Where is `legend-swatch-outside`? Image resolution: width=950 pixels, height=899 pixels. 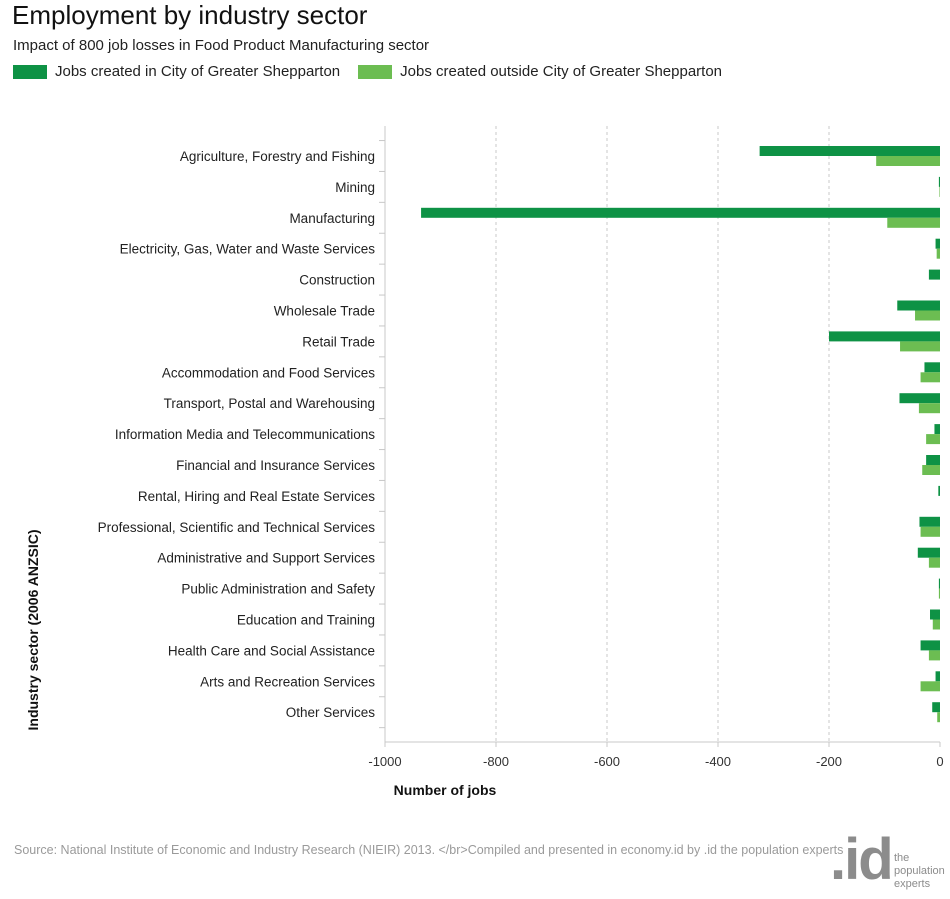 legend-swatch-outside is located at coordinates (375, 71).